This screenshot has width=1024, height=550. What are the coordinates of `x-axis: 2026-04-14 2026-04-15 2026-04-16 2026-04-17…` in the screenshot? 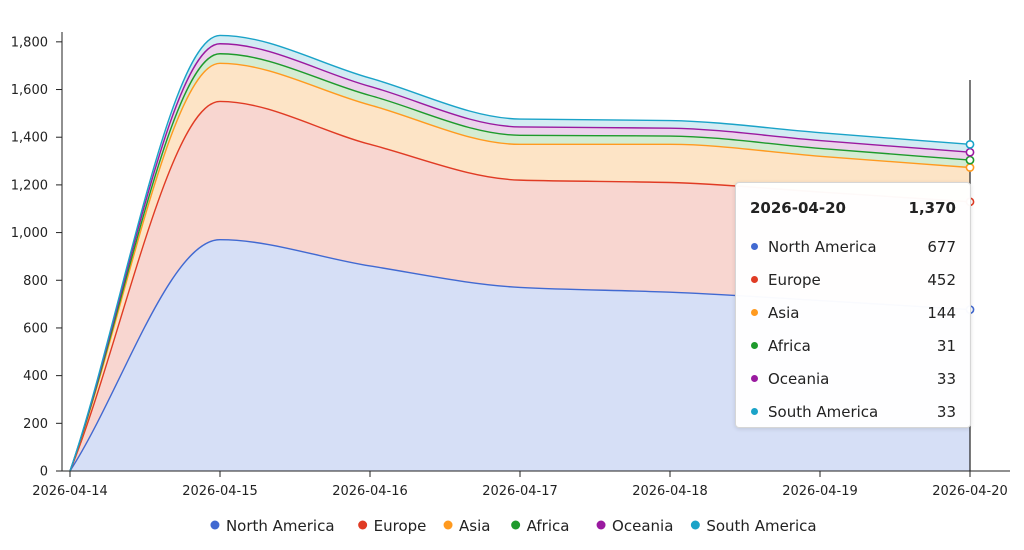 It's located at (521, 484).